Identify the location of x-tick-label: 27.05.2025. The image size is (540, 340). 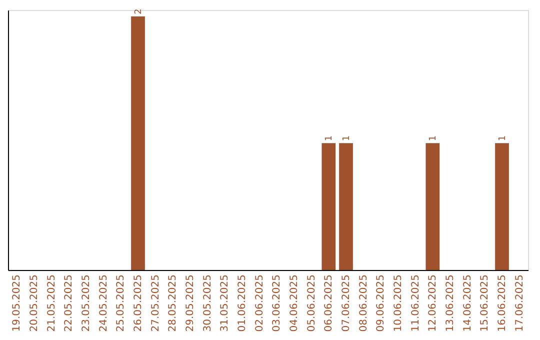
(156, 303).